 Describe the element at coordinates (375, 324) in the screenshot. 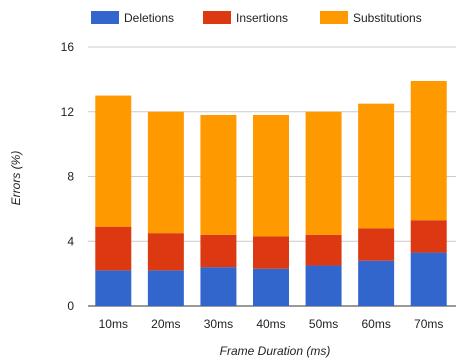

I see `x-tick-label: 60ms` at that location.